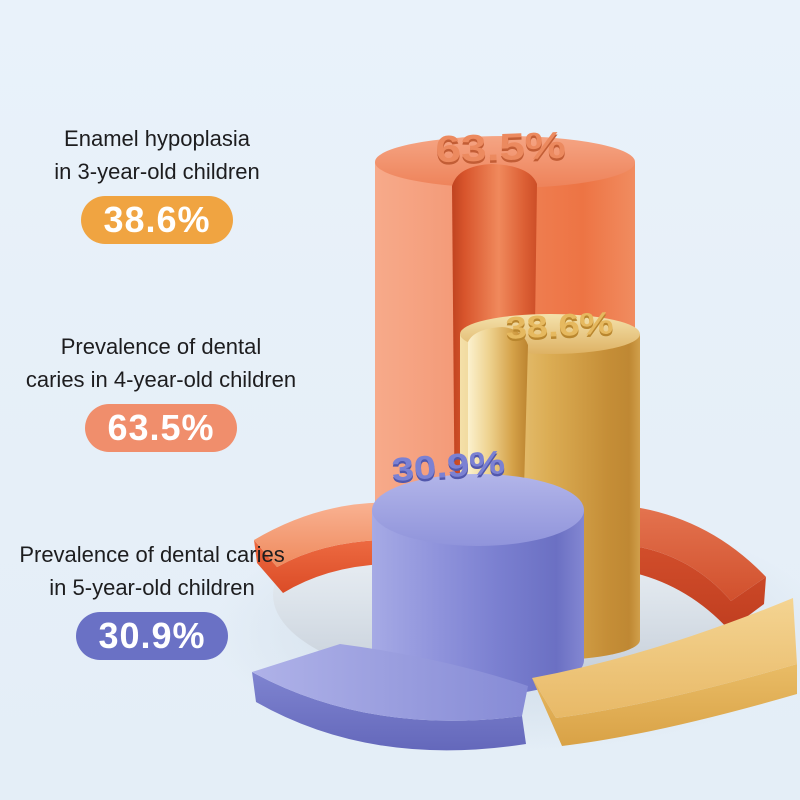  I want to click on yellow-cylinder-value-shadow: 38.6%, so click(559, 329).